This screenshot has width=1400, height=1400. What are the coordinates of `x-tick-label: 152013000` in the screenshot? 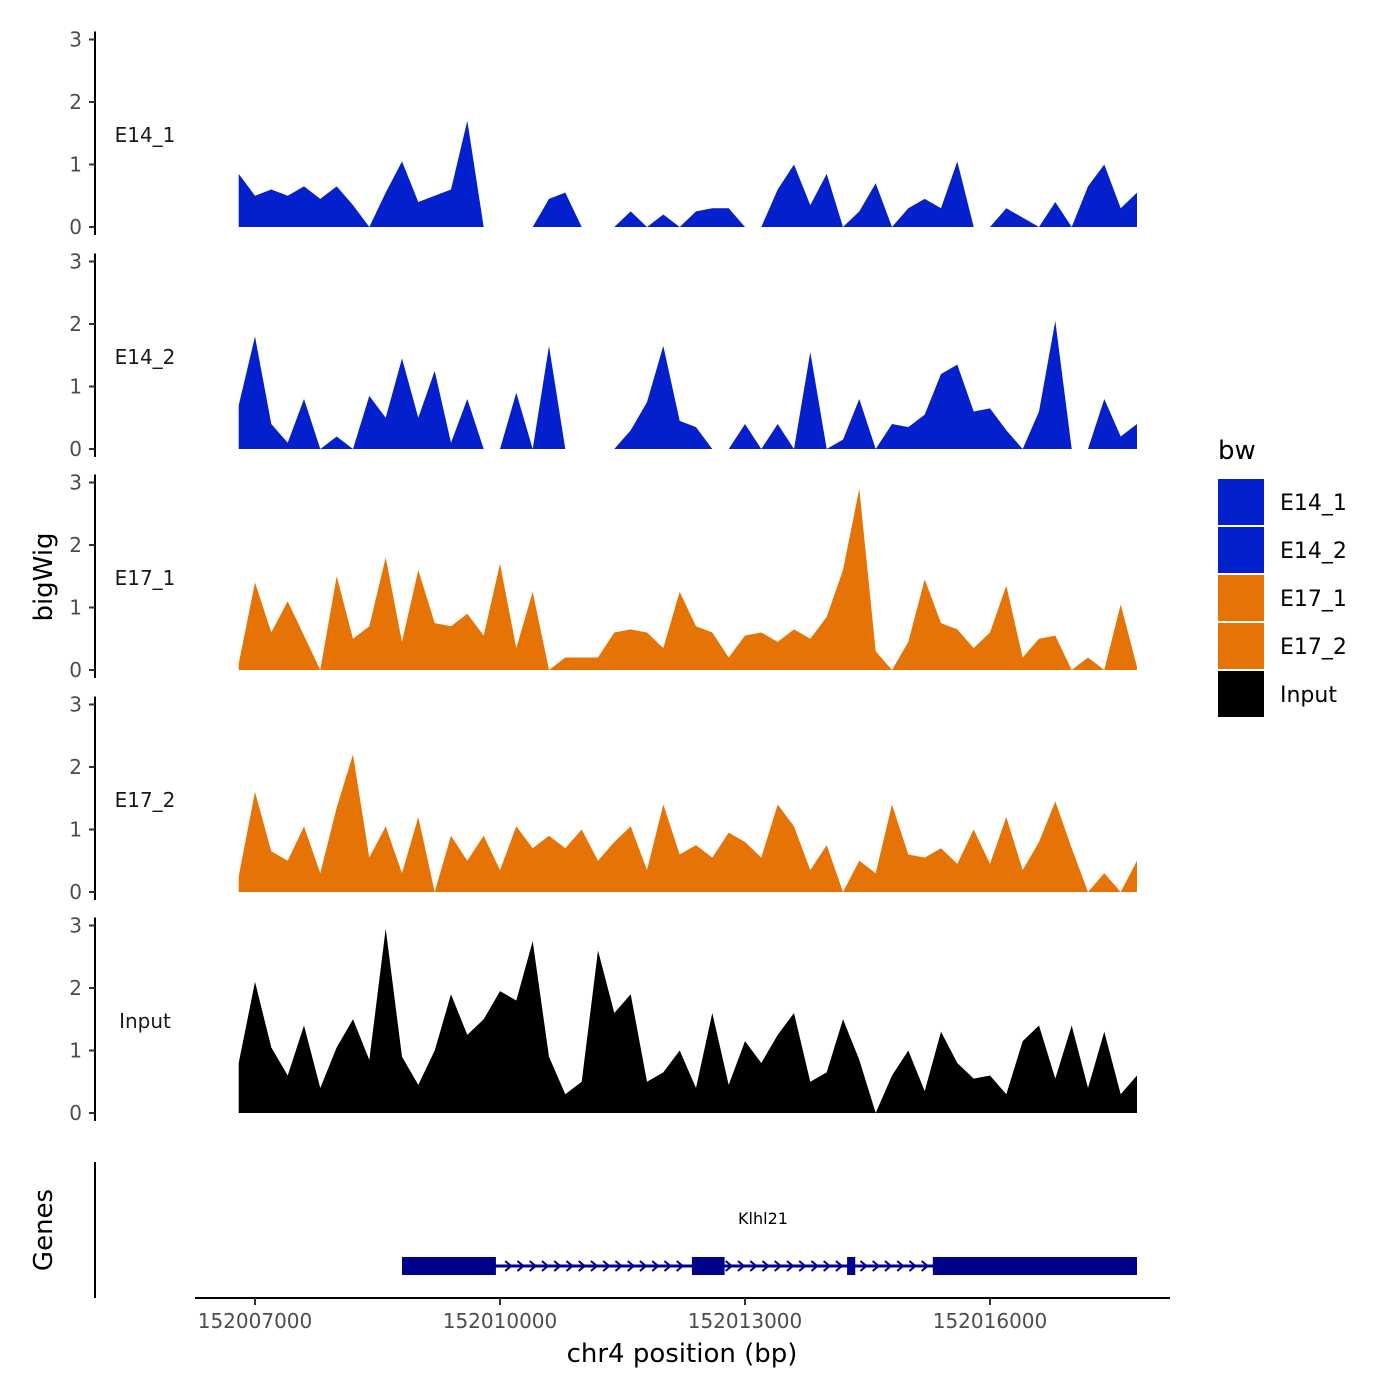 It's located at (745, 1321).